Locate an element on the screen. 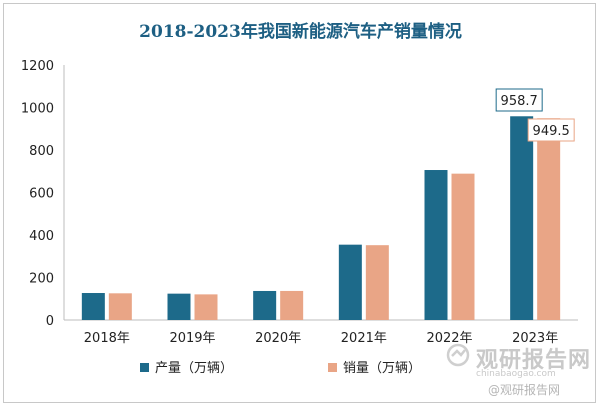  y-tick-label: 0 is located at coordinates (50, 321).